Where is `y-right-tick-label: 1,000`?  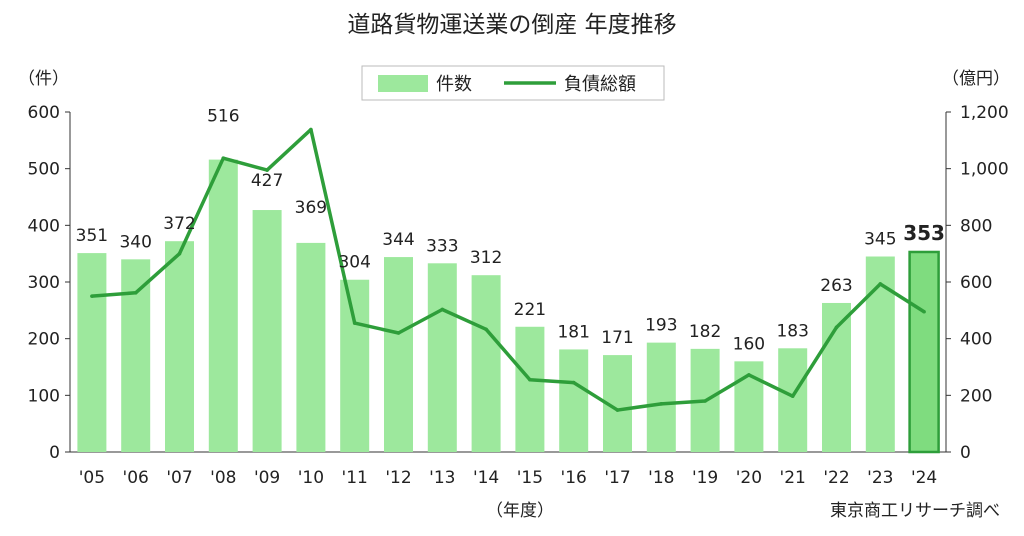 y-right-tick-label: 1,000 is located at coordinates (984, 170).